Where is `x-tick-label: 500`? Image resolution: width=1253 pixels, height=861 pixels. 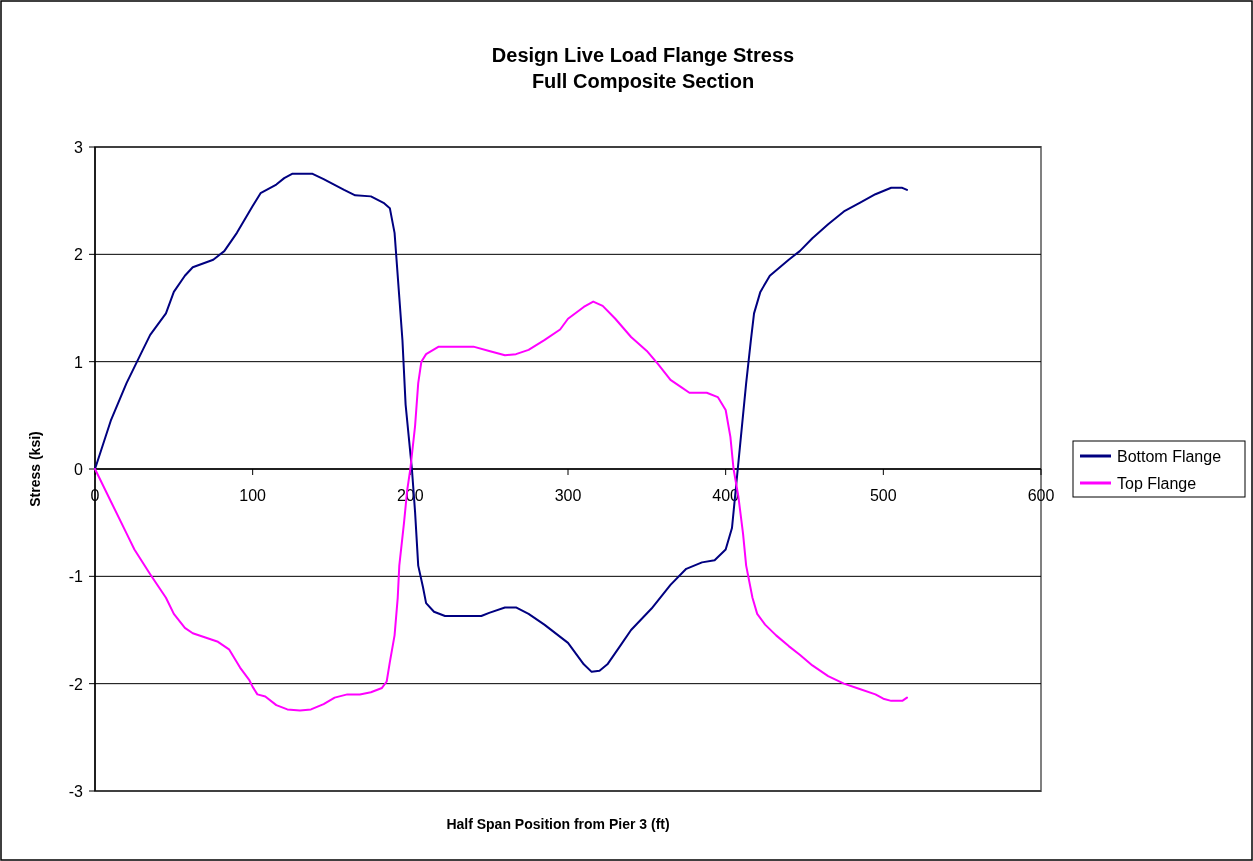 x-tick-label: 500 is located at coordinates (883, 495).